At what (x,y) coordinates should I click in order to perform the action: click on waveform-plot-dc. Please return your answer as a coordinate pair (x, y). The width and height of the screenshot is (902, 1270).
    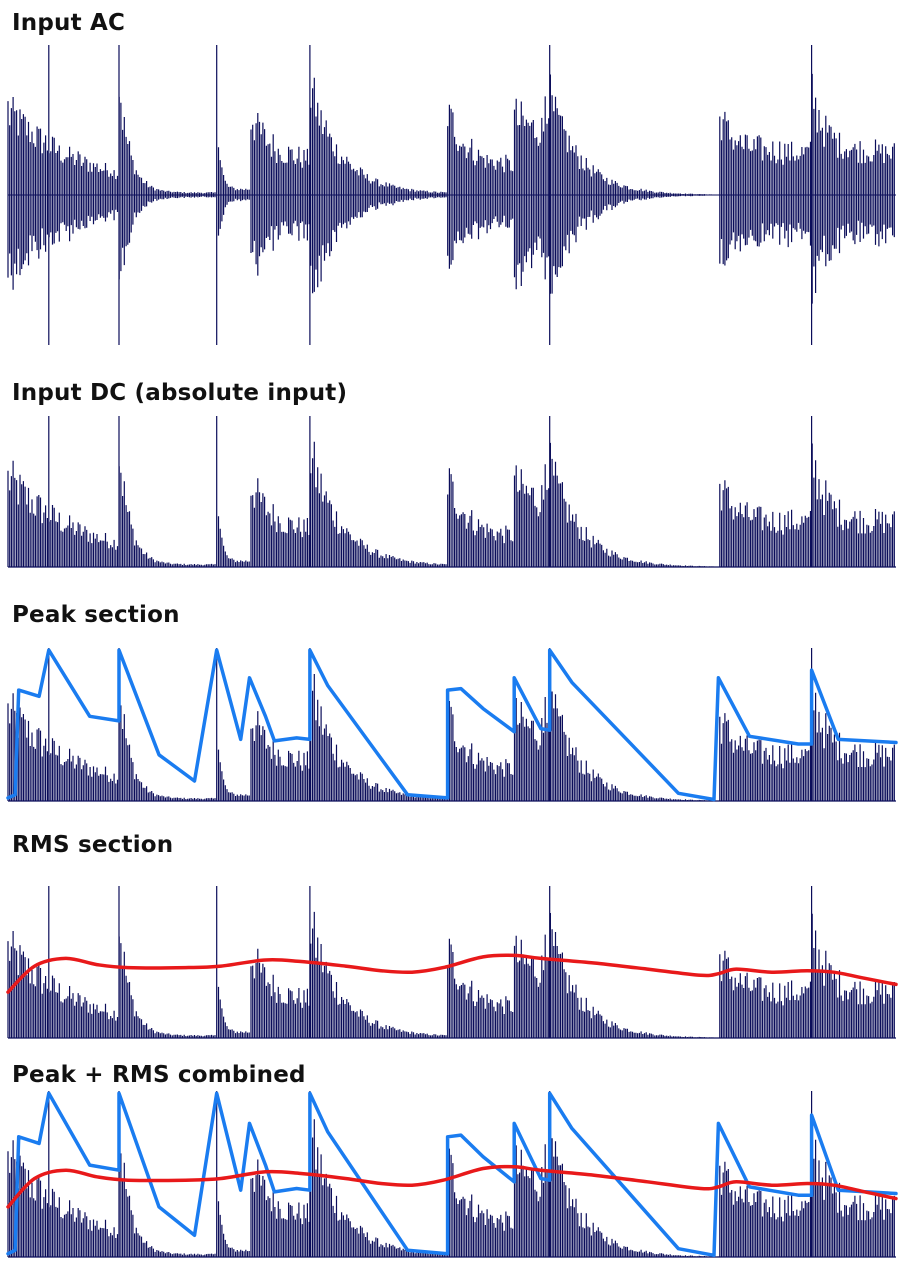
    Looking at the image, I should click on (451, 492).